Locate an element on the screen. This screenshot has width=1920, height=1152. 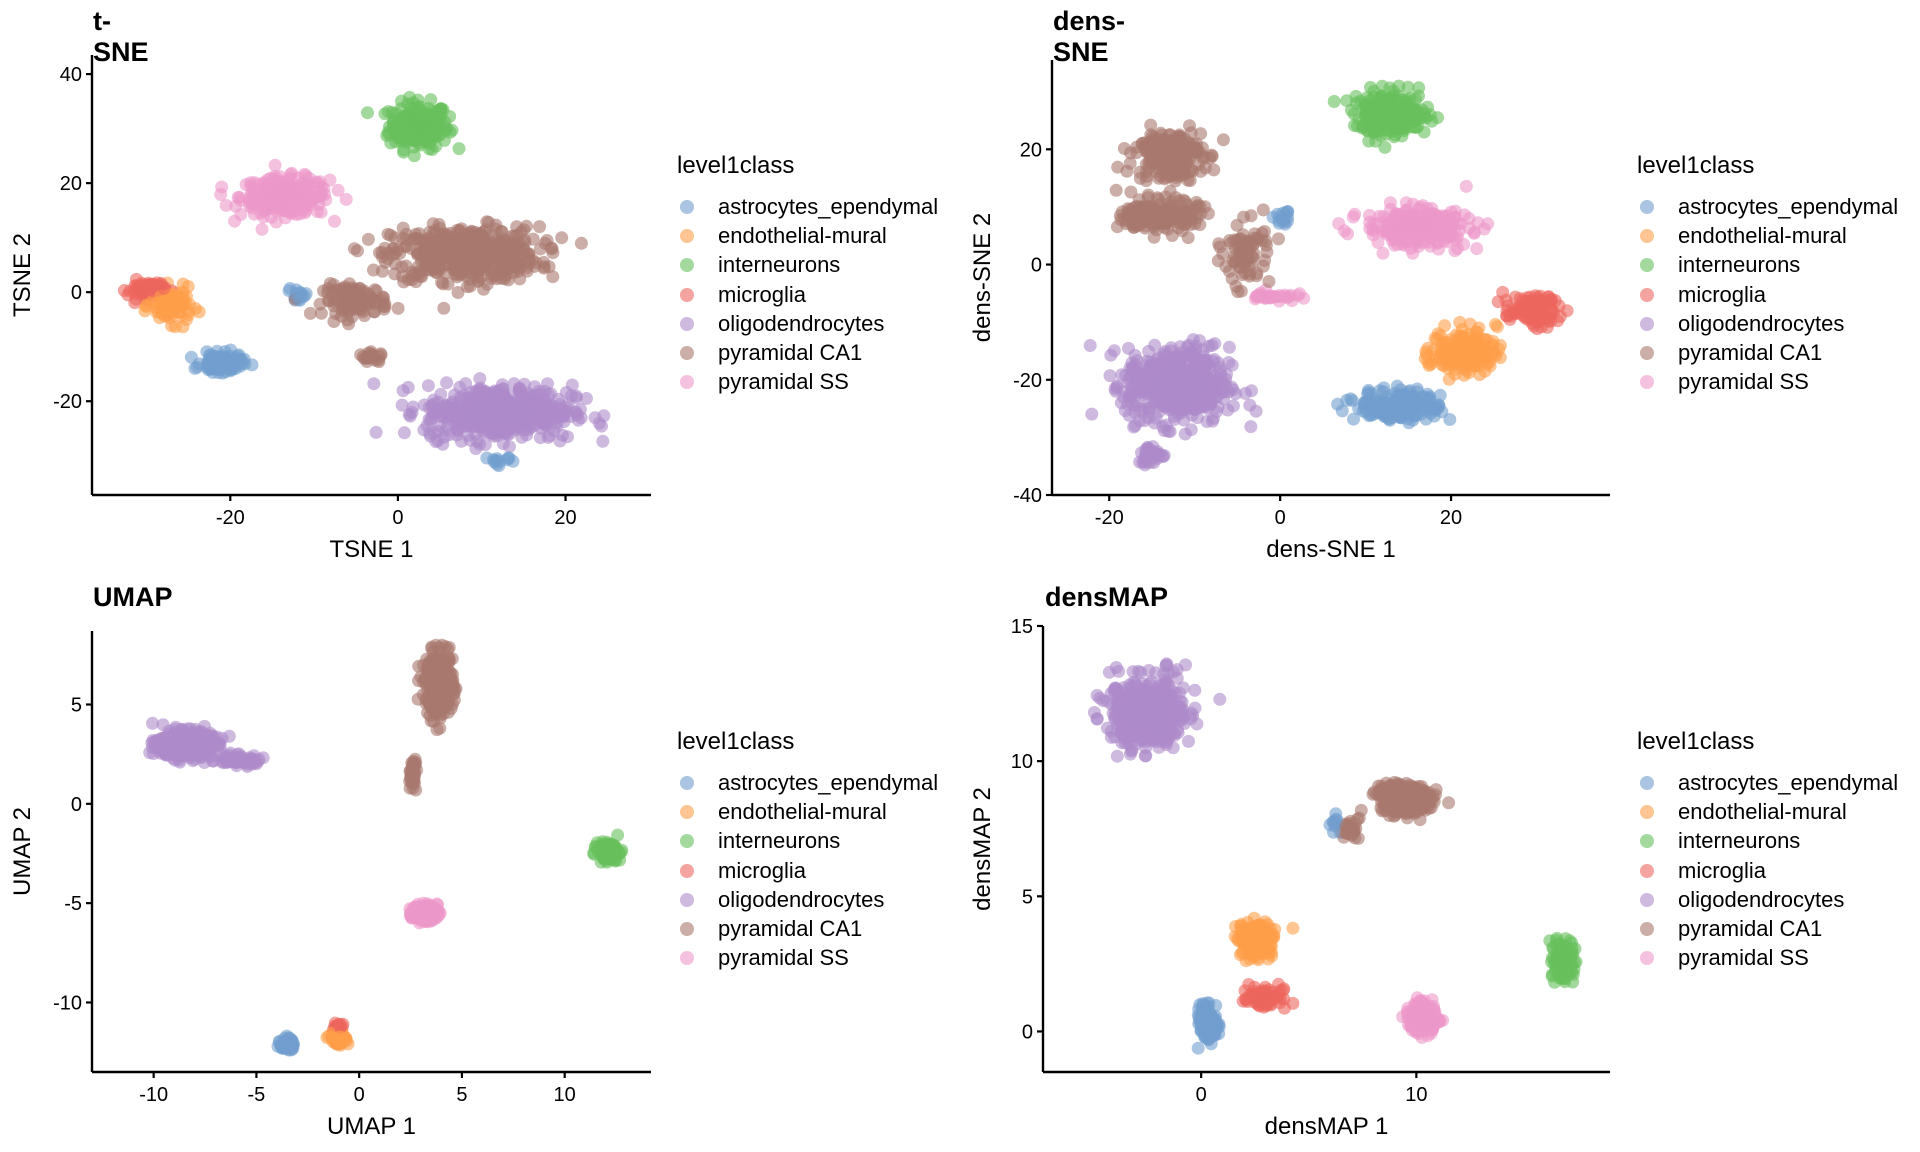
points-umap is located at coordinates (386, 847).